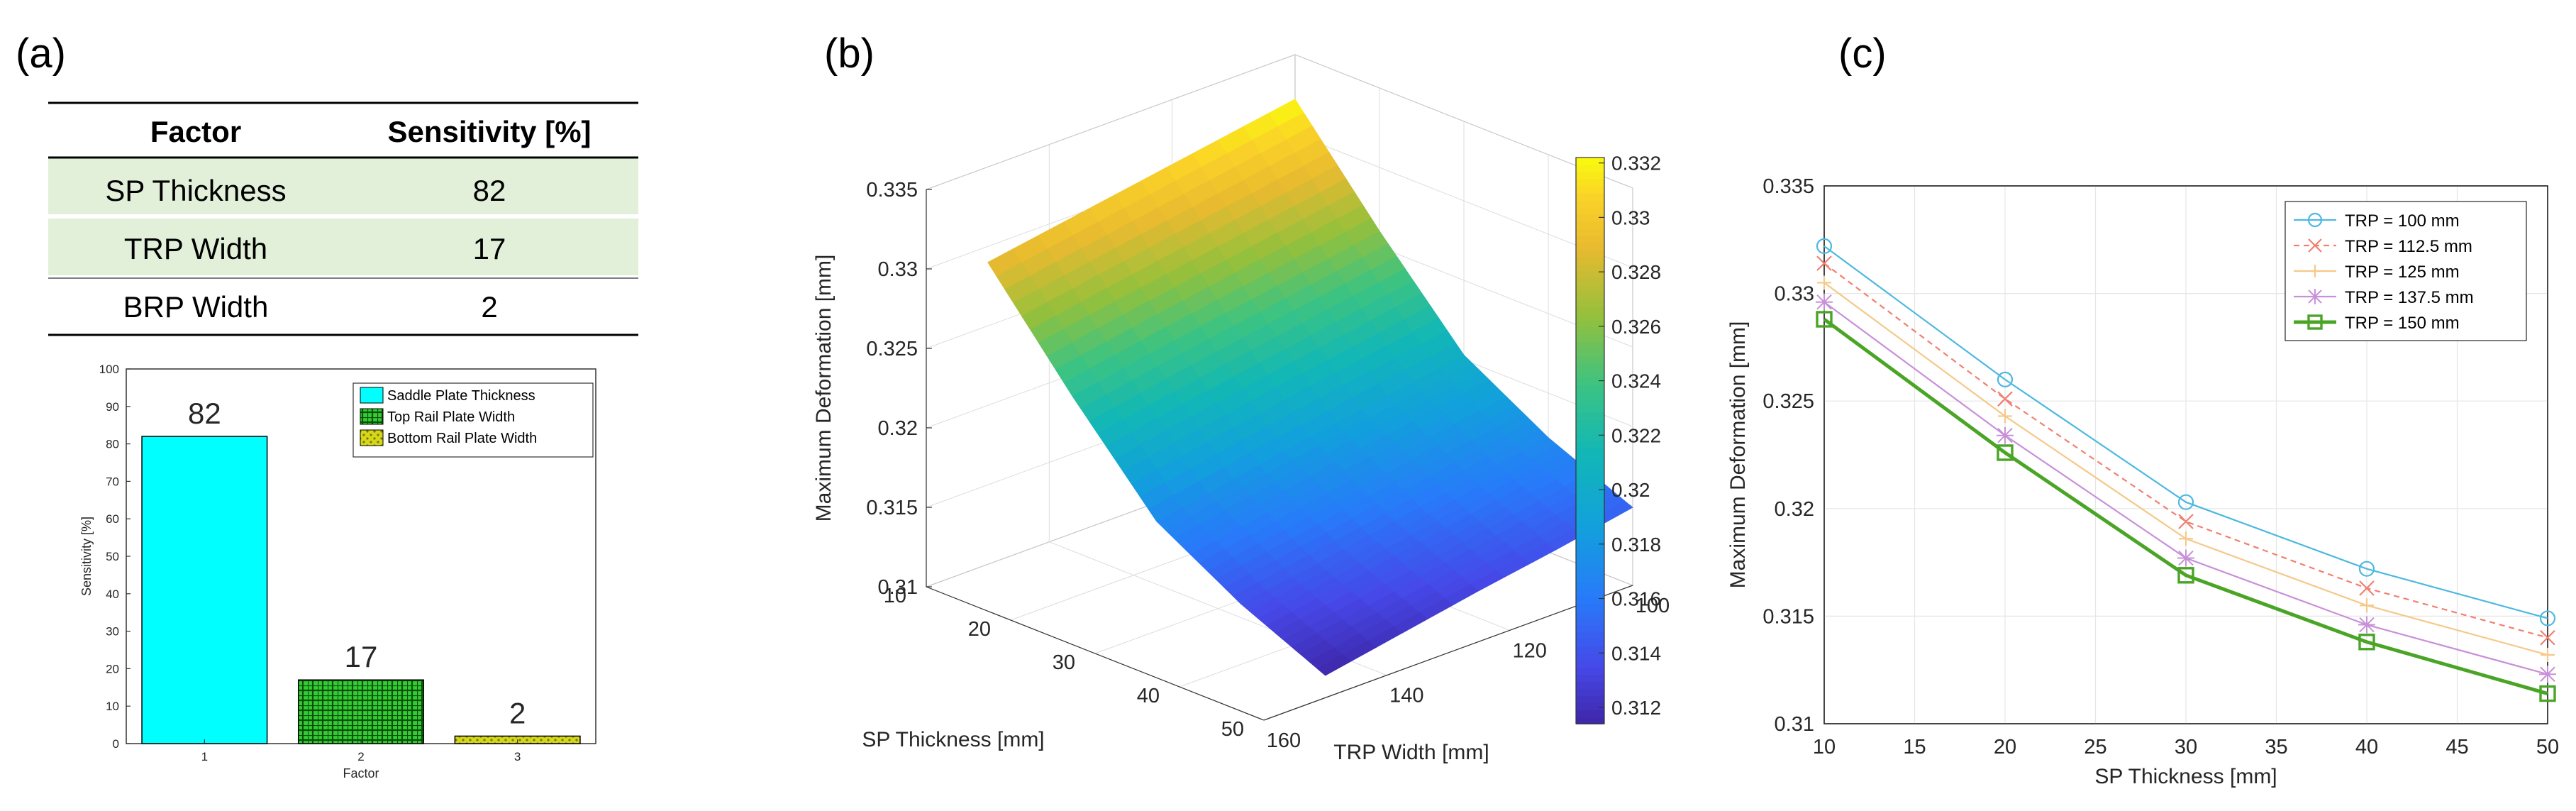 The height and width of the screenshot is (811, 2576). Describe the element at coordinates (1631, 490) in the screenshot. I see `colorbar-tick-label: 0.32` at that location.